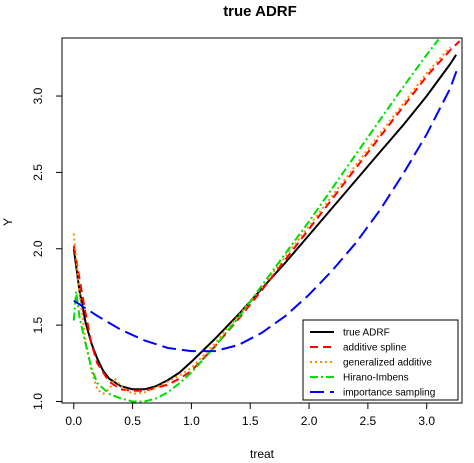 The height and width of the screenshot is (463, 474). I want to click on y-tick-label: 3.0, so click(38, 95).